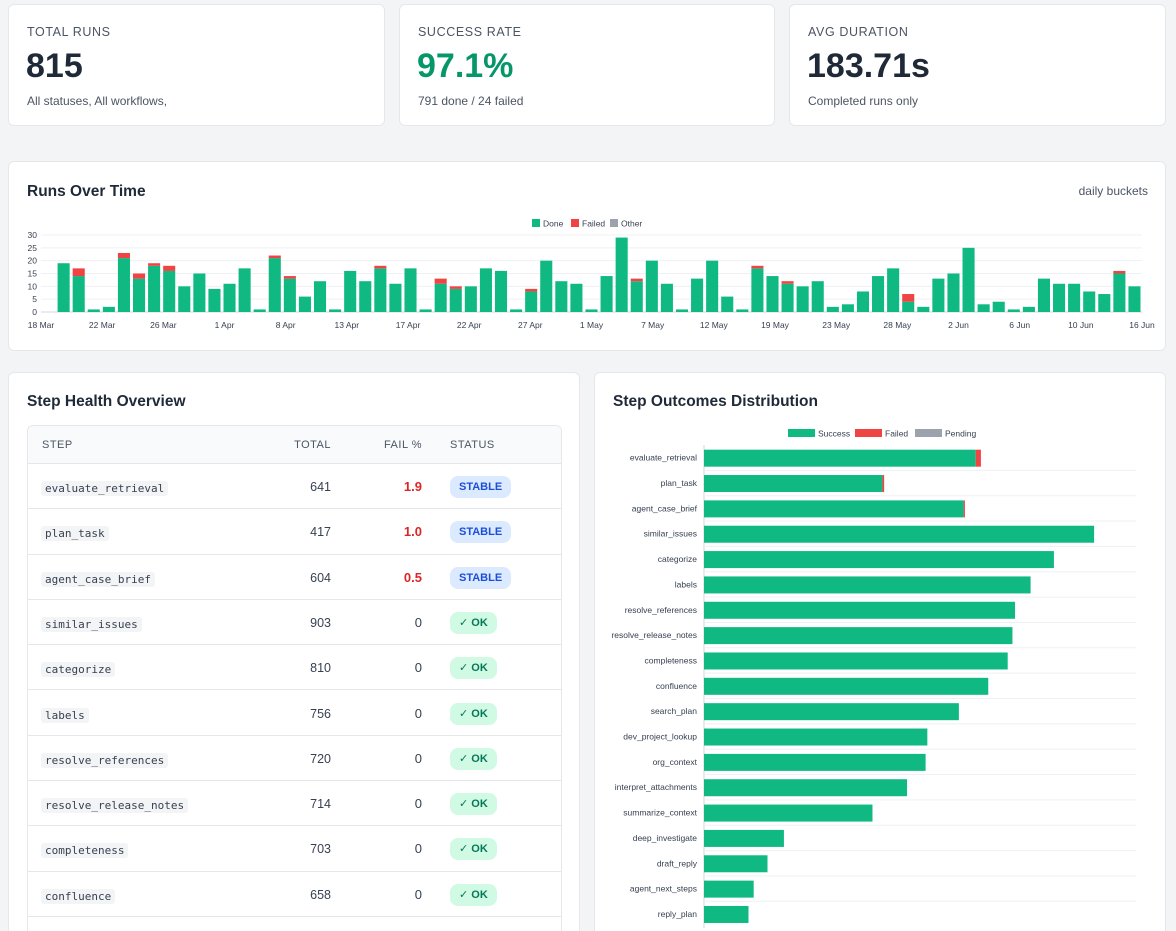 The height and width of the screenshot is (931, 1176). Describe the element at coordinates (472, 445) in the screenshot. I see `column-header-status: STATUS` at that location.